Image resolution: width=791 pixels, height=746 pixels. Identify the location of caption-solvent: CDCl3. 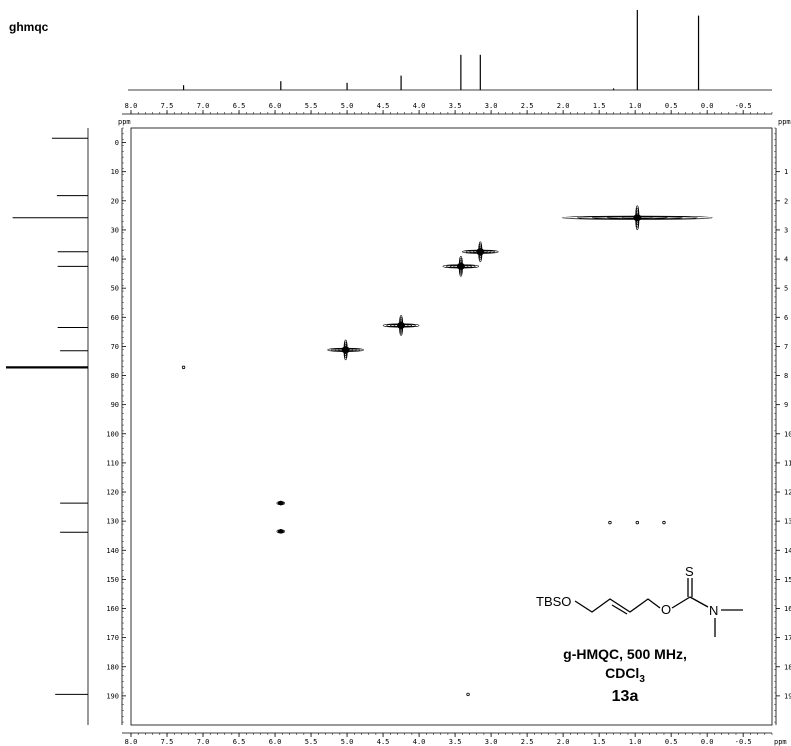
(625, 675).